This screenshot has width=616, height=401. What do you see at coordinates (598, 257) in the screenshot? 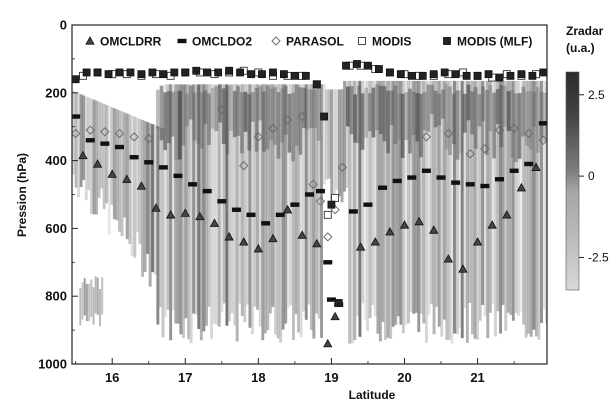
I see `colorbar-tick-label: -2.5` at bounding box center [598, 257].